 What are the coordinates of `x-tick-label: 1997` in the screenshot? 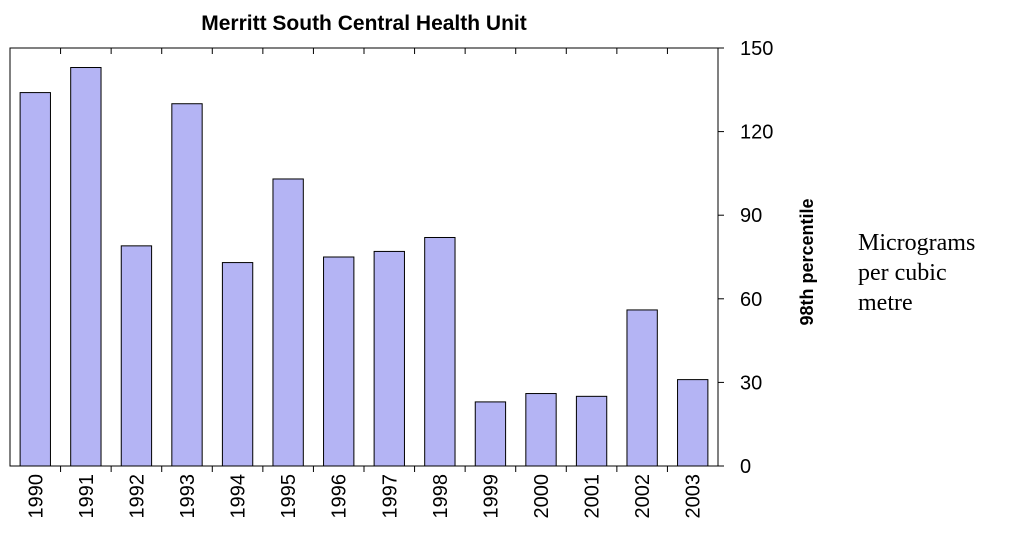 It's located at (390, 496).